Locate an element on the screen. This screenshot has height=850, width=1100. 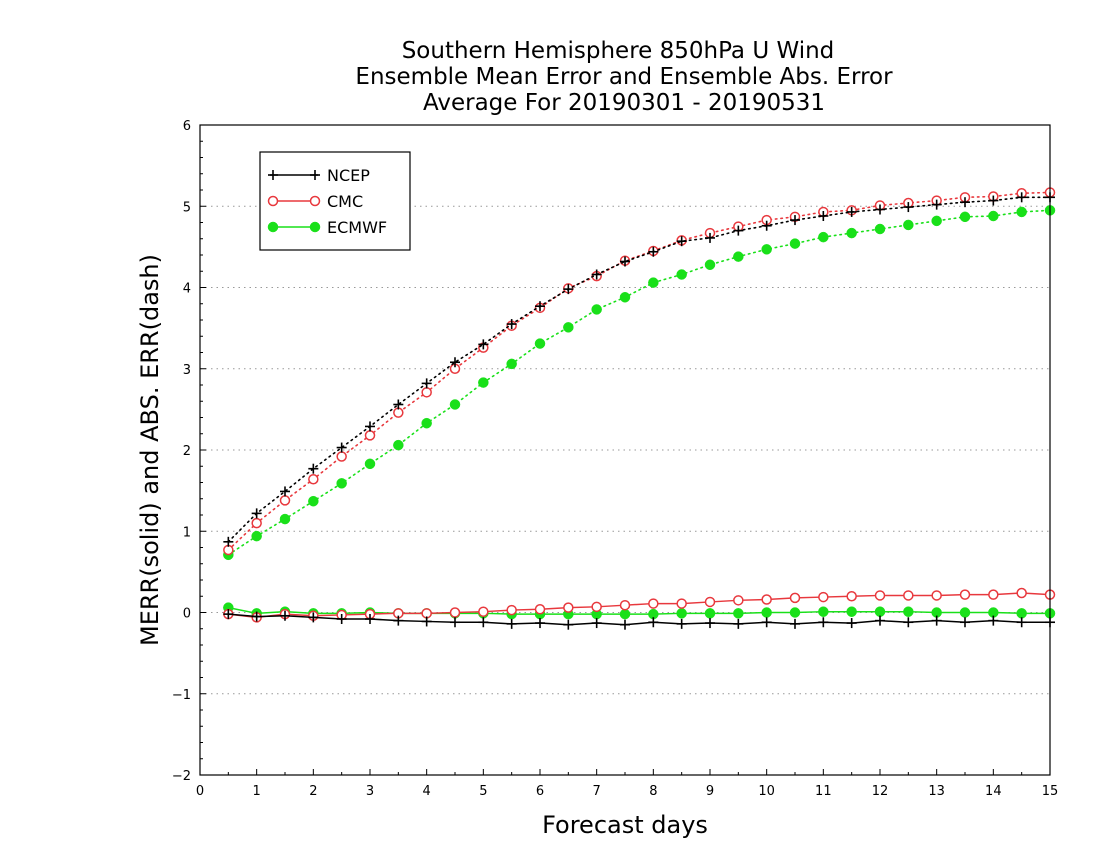
y-tick-label: 2 is located at coordinates (187, 451).